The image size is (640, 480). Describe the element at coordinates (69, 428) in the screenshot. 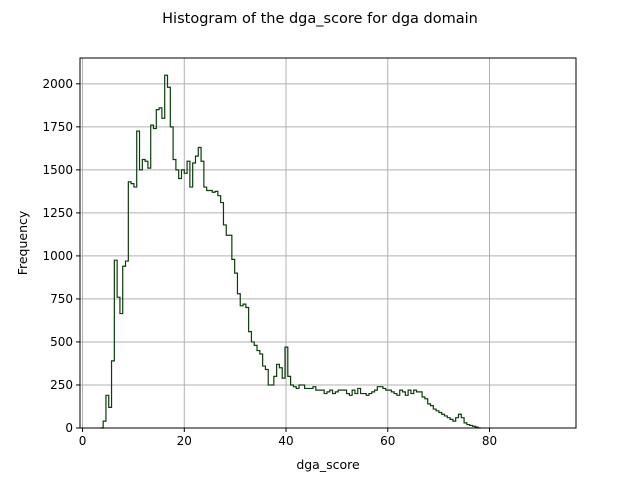

I see `y-tick-label: 0` at that location.